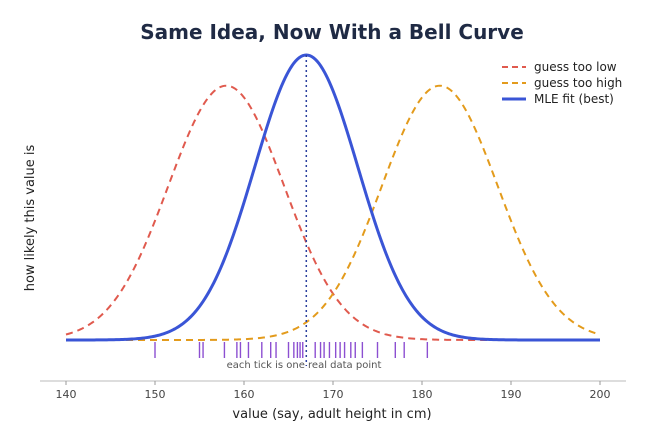 The width and height of the screenshot is (650, 444). Describe the element at coordinates (422, 394) in the screenshot. I see `x-tick-label: 180` at that location.